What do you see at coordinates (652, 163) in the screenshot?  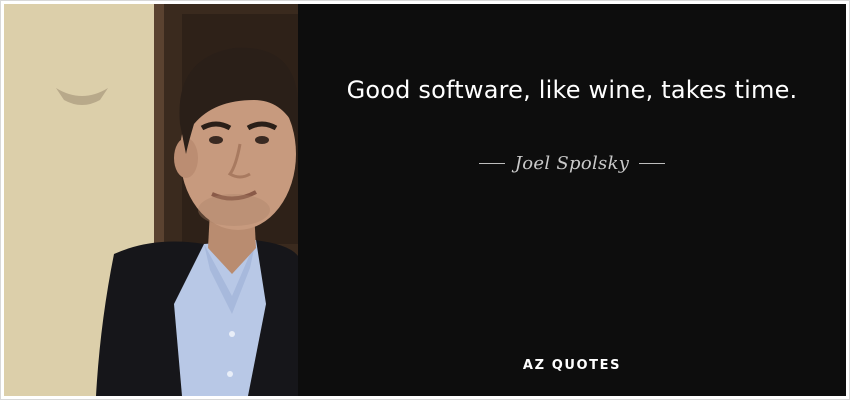 I see `right-dash` at bounding box center [652, 163].